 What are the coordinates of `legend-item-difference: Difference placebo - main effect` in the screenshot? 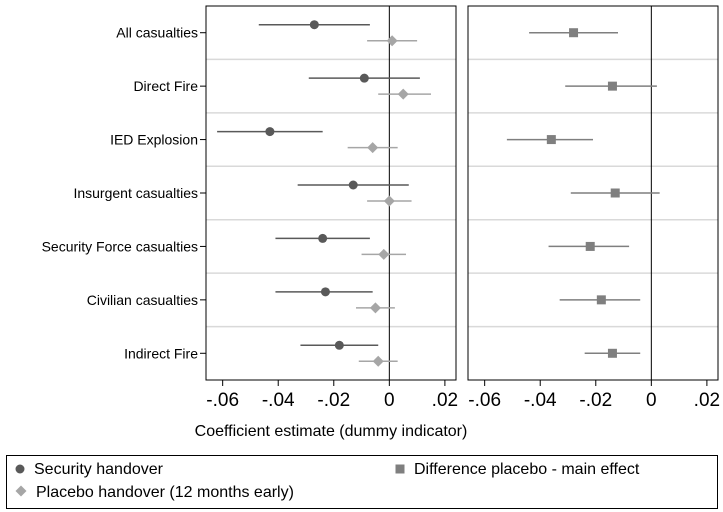 It's located at (517, 470).